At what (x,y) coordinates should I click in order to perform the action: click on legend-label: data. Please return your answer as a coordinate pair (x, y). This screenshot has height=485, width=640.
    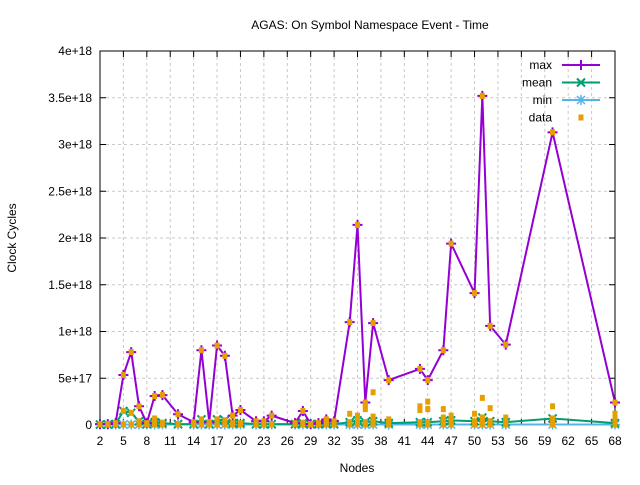
    Looking at the image, I should click on (541, 118).